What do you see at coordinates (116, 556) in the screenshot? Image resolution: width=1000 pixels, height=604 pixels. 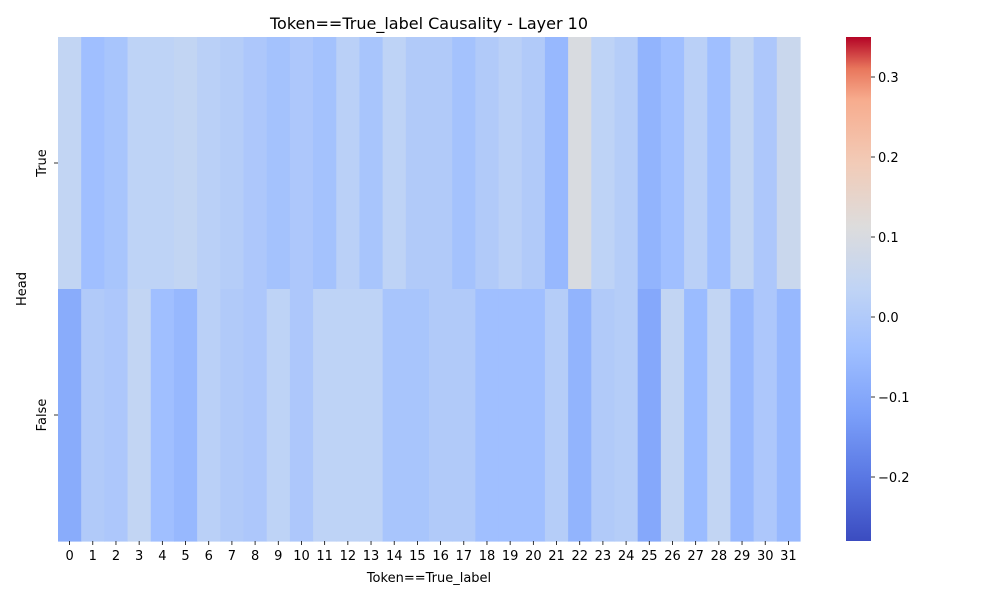 I see `x-tick-label: 2` at bounding box center [116, 556].